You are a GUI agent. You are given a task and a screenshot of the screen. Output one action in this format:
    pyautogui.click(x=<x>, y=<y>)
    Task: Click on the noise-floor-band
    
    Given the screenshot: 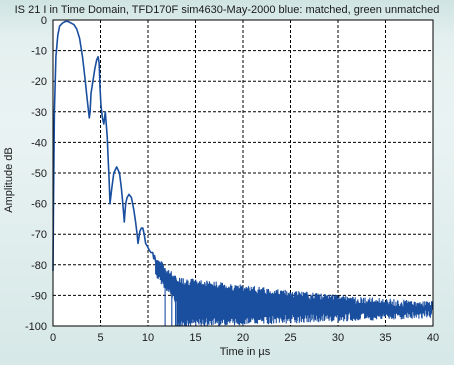 What is the action you would take?
    pyautogui.click(x=294, y=292)
    